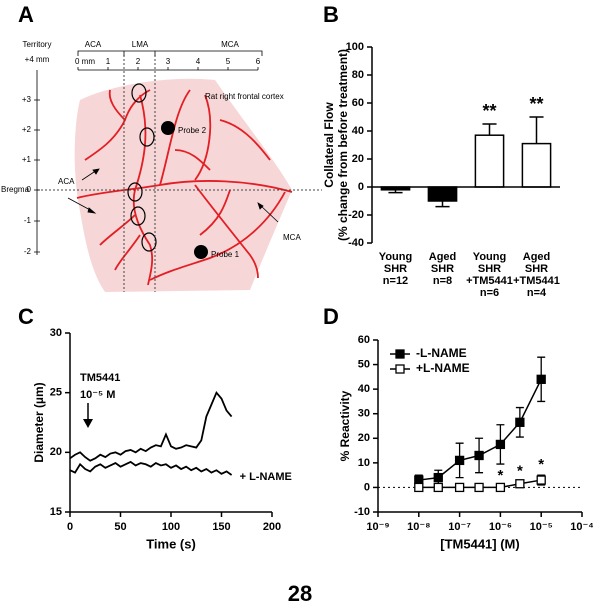  Describe the element at coordinates (100, 378) in the screenshot. I see `annotation: TM5441` at that location.